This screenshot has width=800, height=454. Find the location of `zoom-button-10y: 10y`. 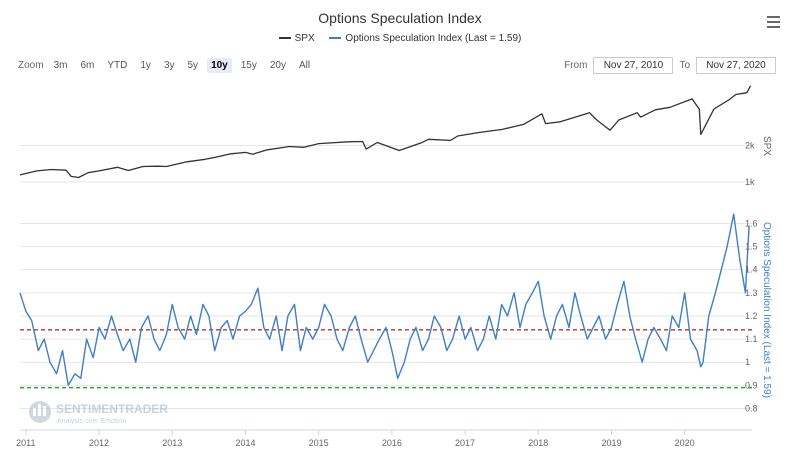

zoom-button-10y: 10y is located at coordinates (219, 65).